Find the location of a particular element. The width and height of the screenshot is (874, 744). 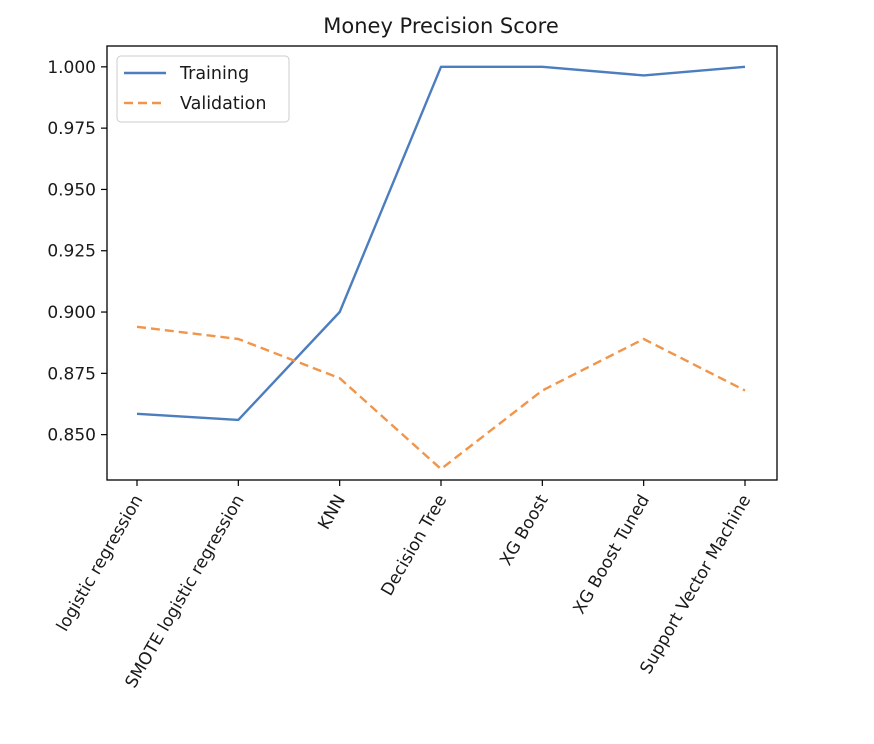

y-axis: 0.850 0.875 0.900 0.925 0.950 0.975 1.000 is located at coordinates (77, 252).